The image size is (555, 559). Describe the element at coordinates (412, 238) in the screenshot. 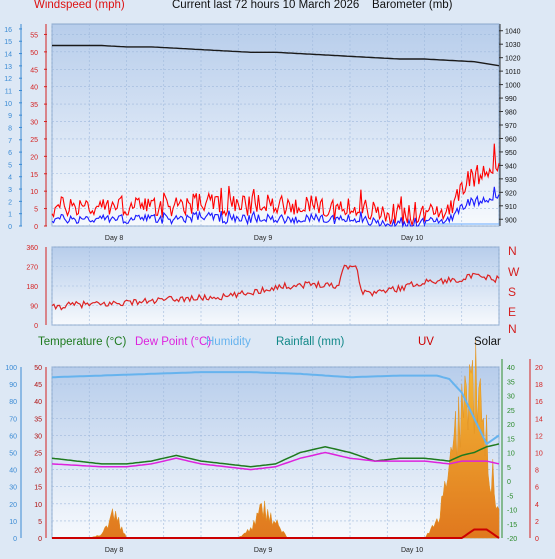

I see `x-tick-label: Day 10` at that location.